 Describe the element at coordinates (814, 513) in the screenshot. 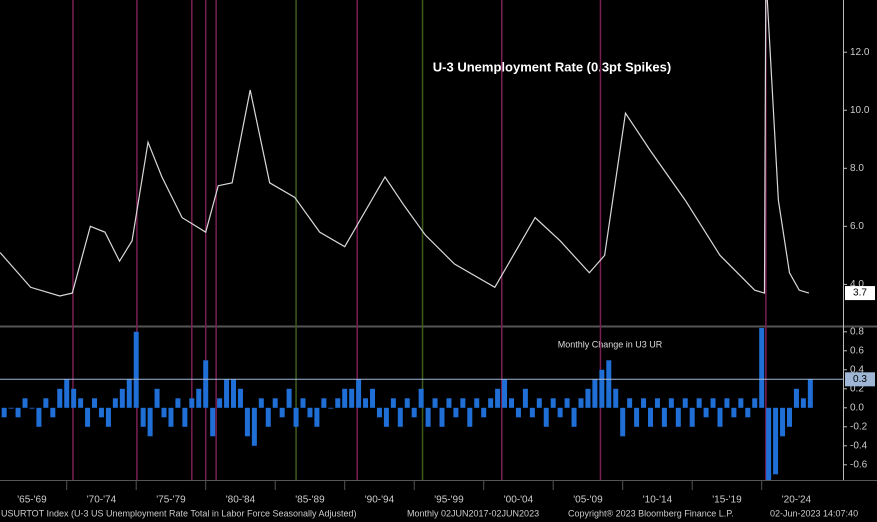

I see `footer-text: 02-Jun-2023 14:07:40` at that location.